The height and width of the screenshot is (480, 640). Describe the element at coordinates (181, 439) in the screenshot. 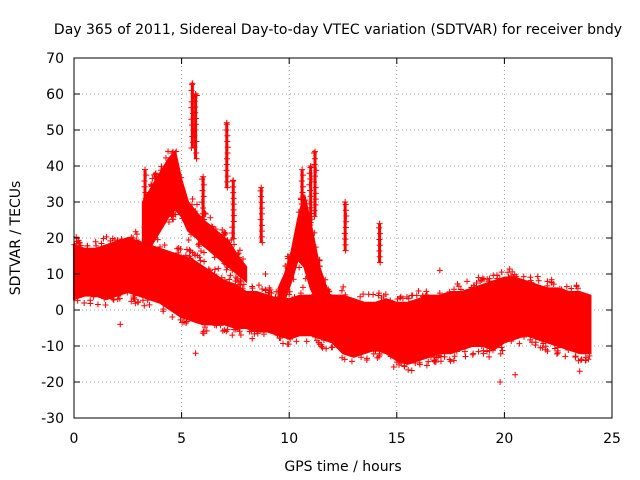

I see `x-tick-label: 5` at that location.